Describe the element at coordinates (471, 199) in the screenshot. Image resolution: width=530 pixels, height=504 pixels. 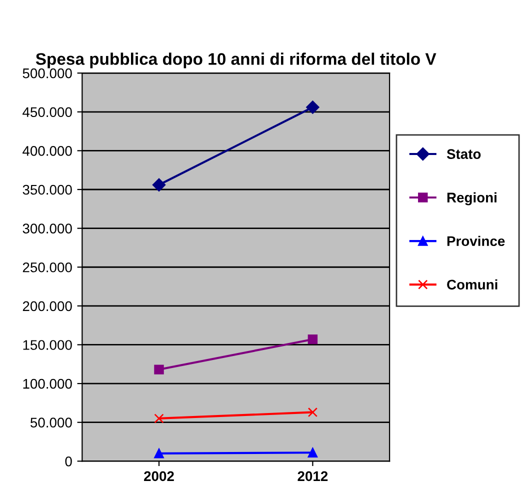
I see `legend-label: Regioni` at that location.